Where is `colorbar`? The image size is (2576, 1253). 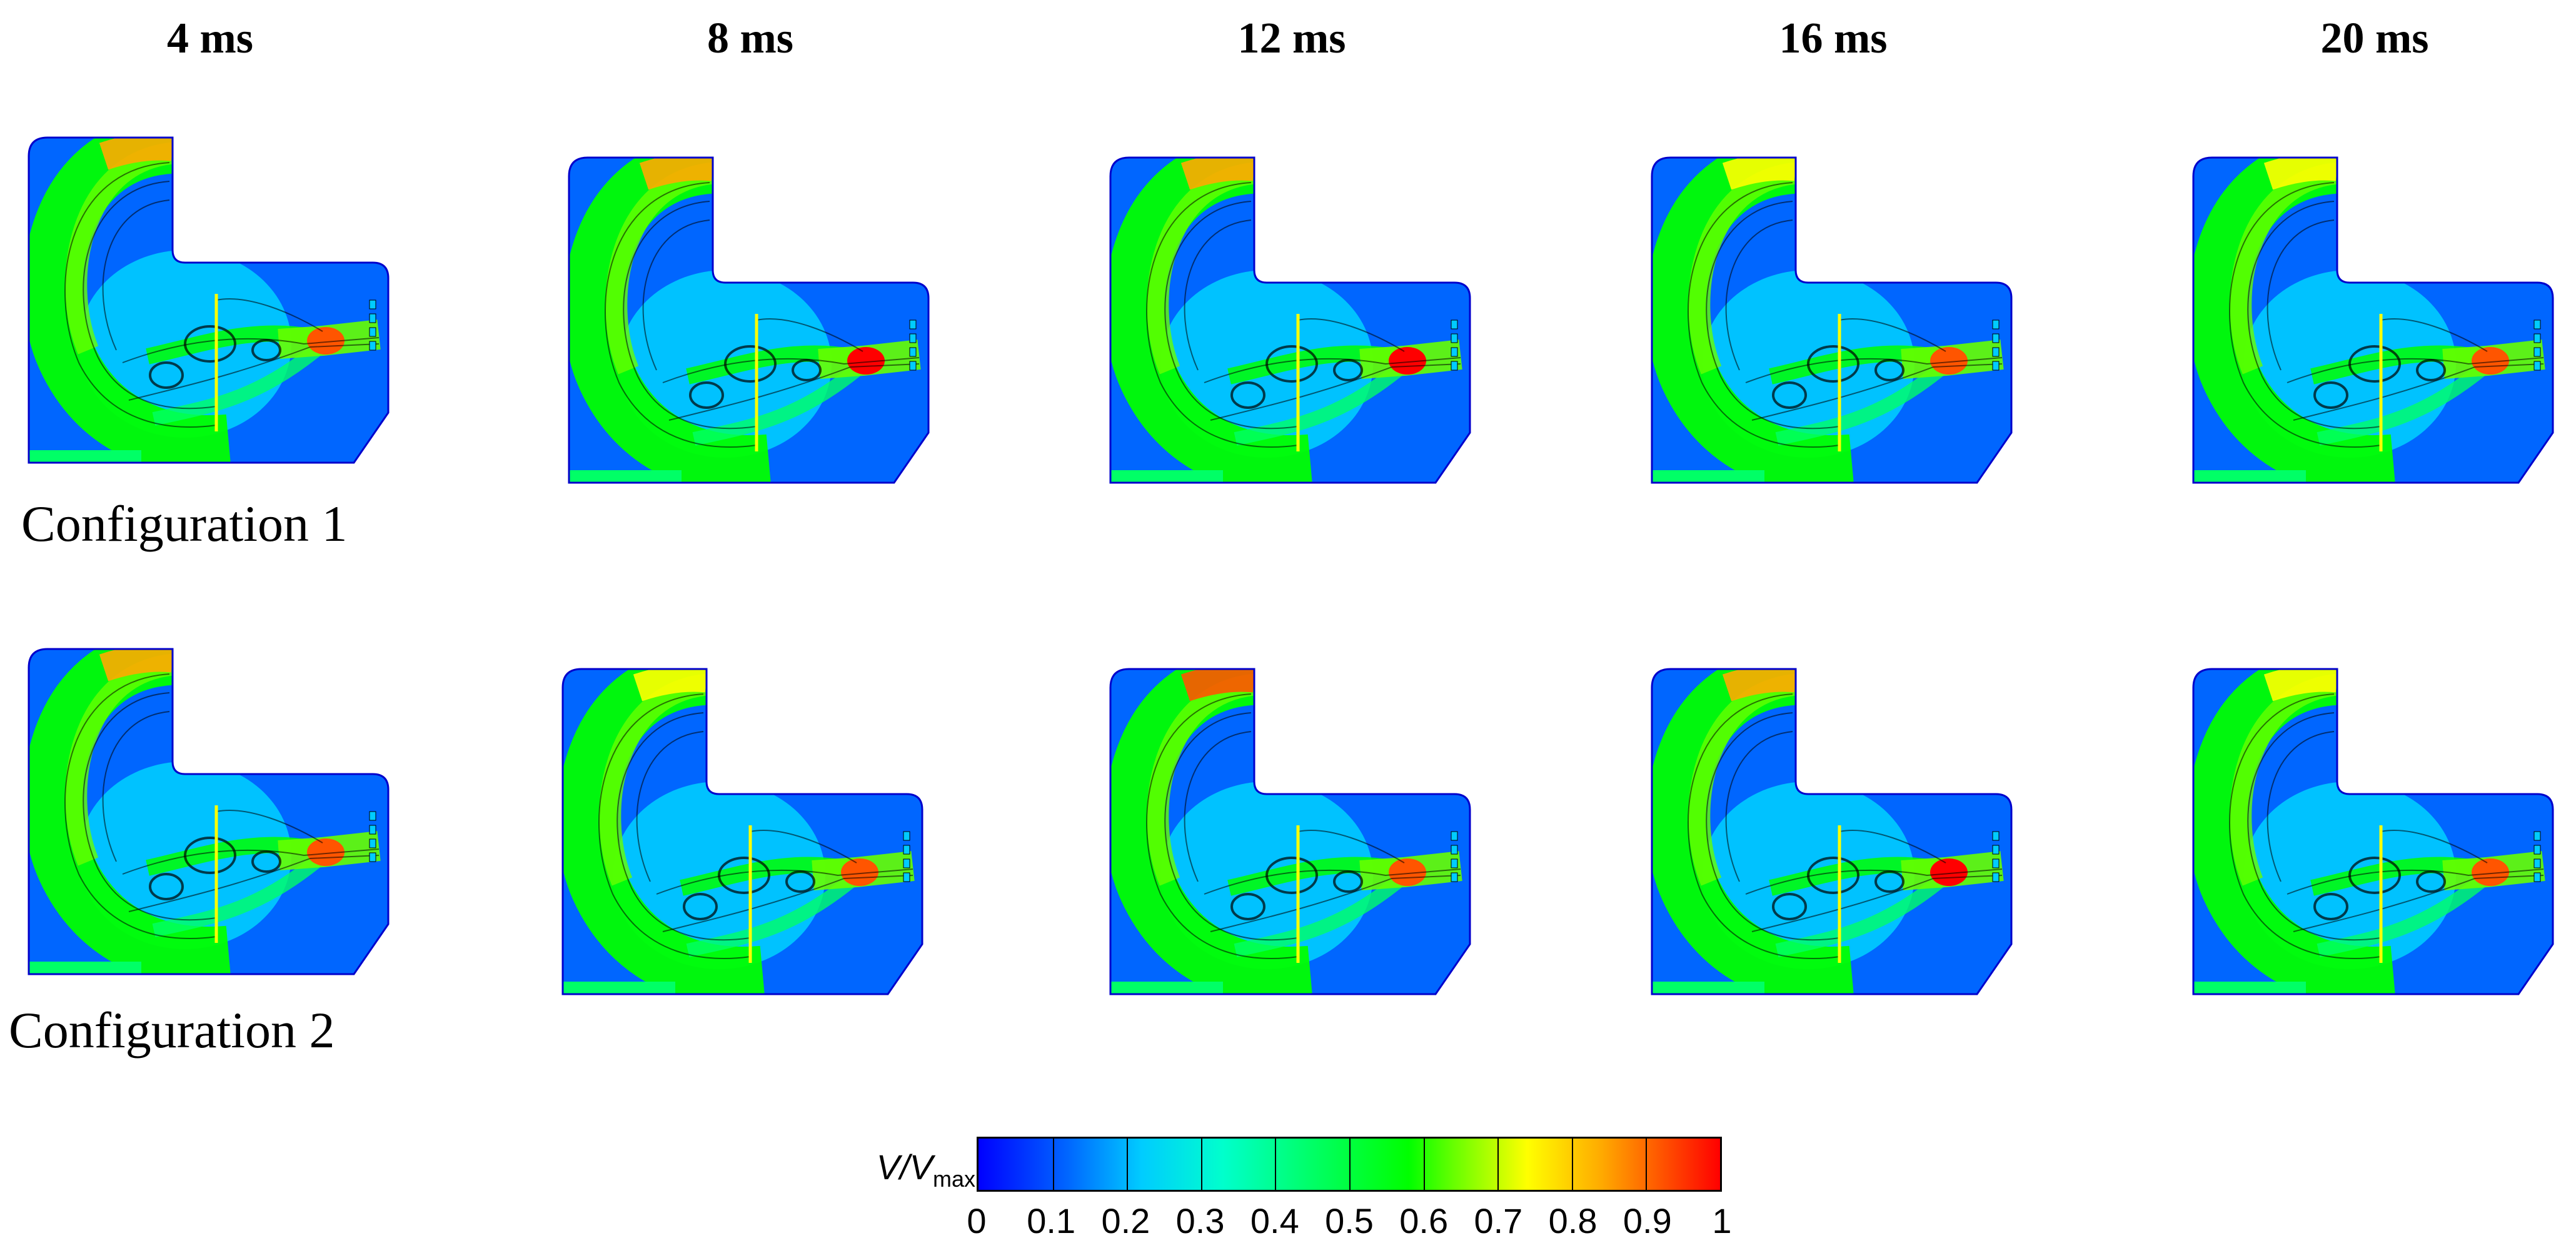 colorbar is located at coordinates (1350, 1164).